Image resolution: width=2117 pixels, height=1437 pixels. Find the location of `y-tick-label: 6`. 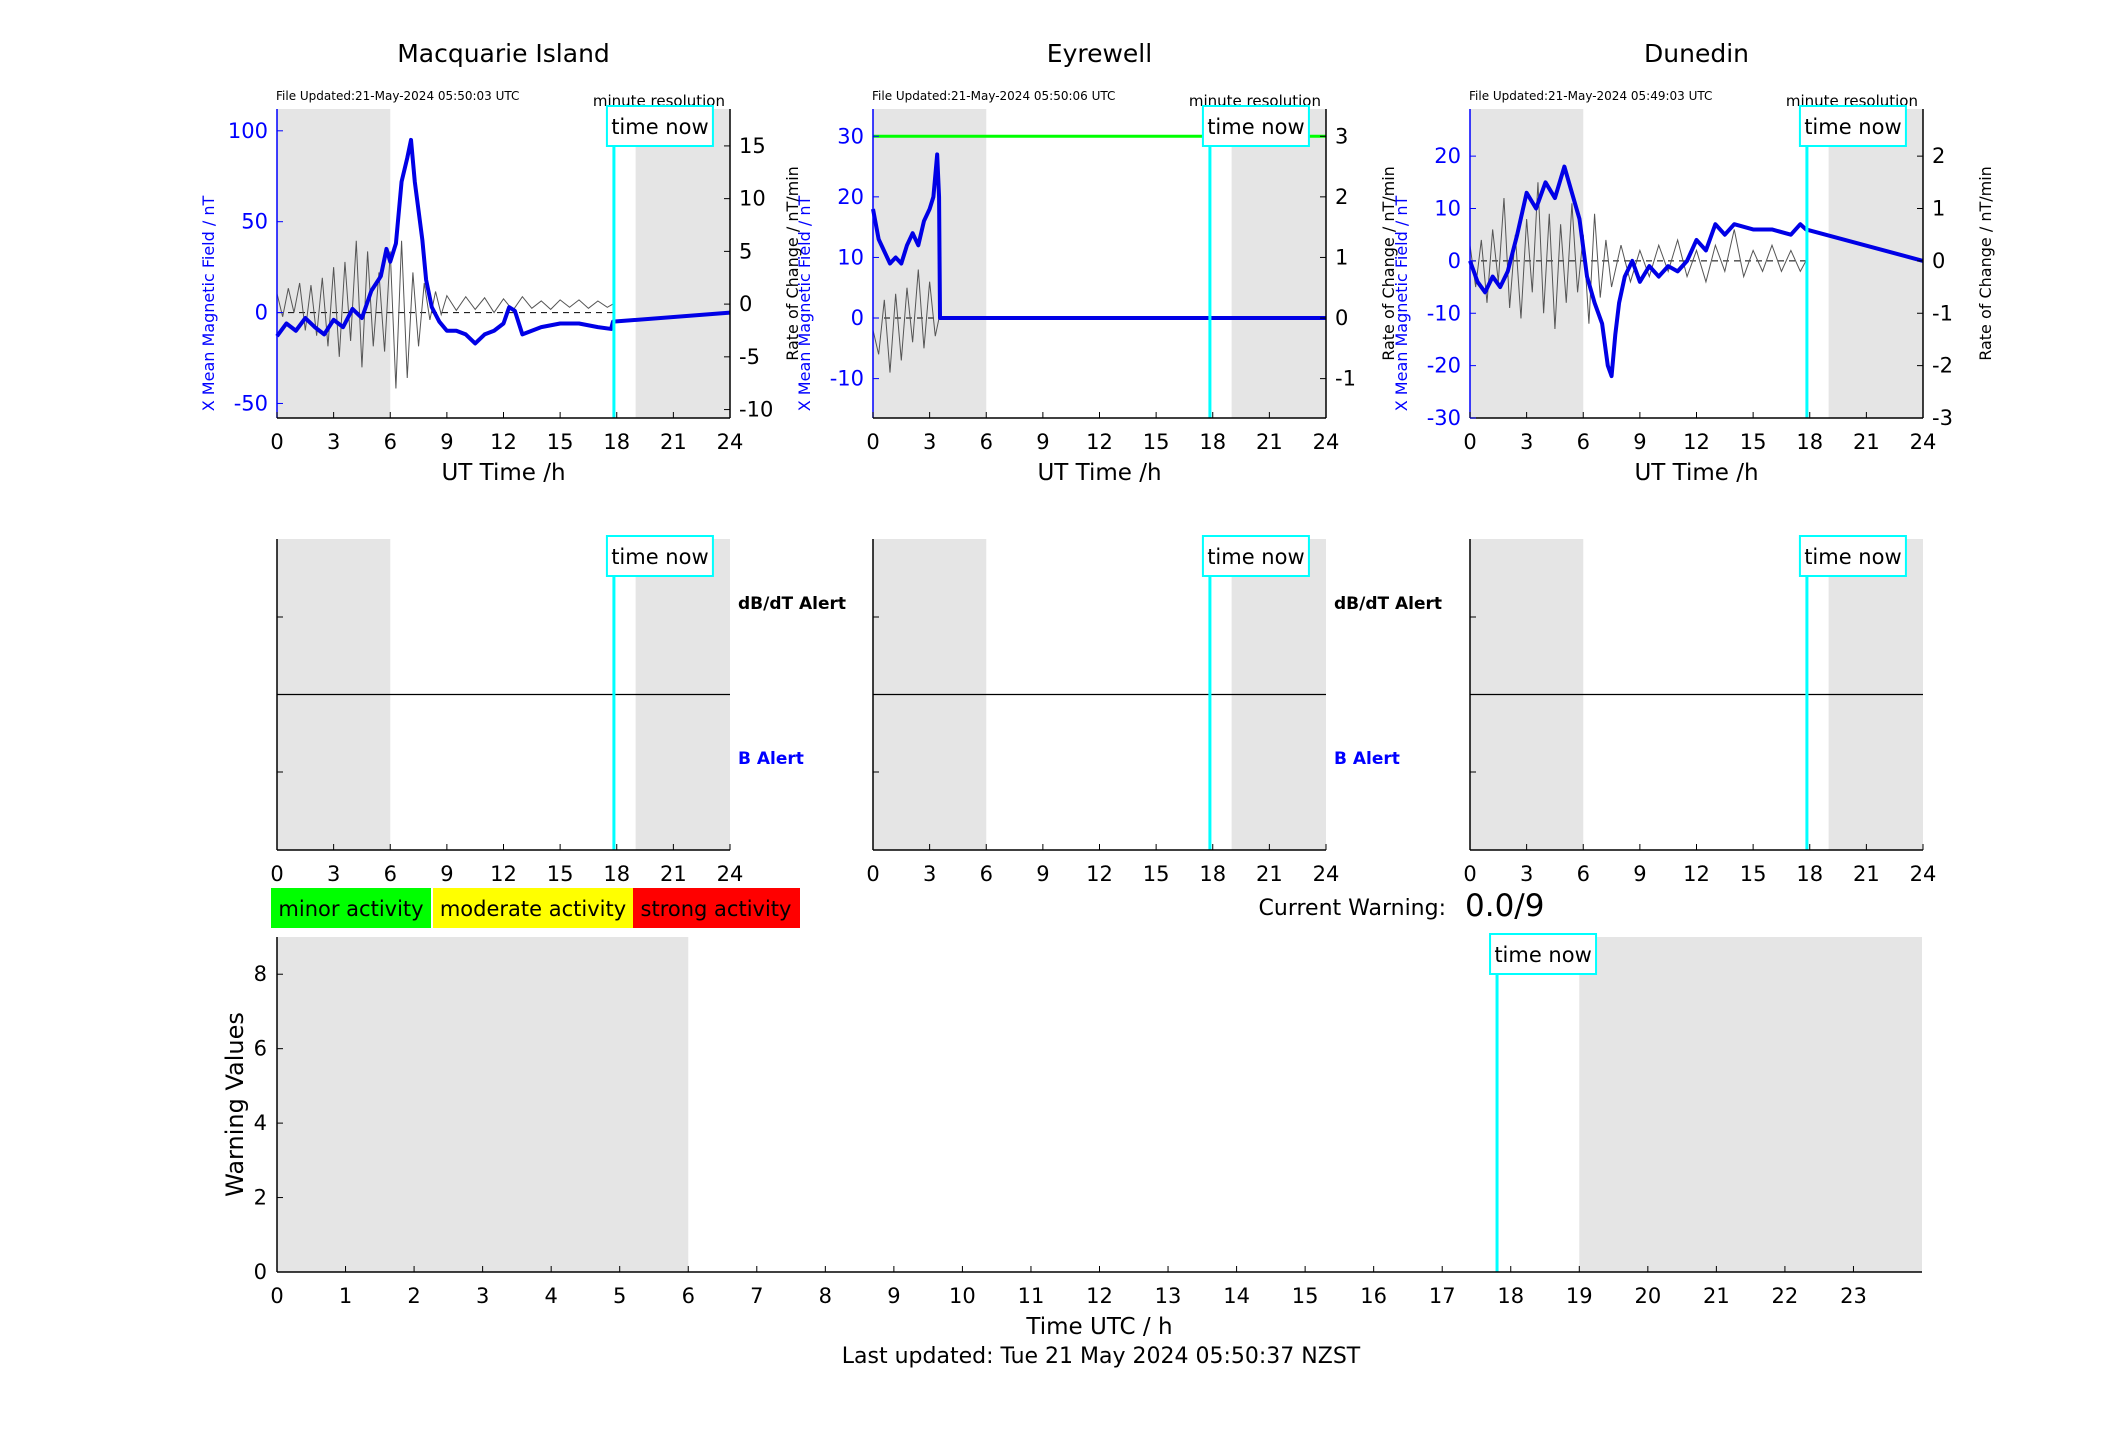

y-tick-label: 6 is located at coordinates (260, 1049).